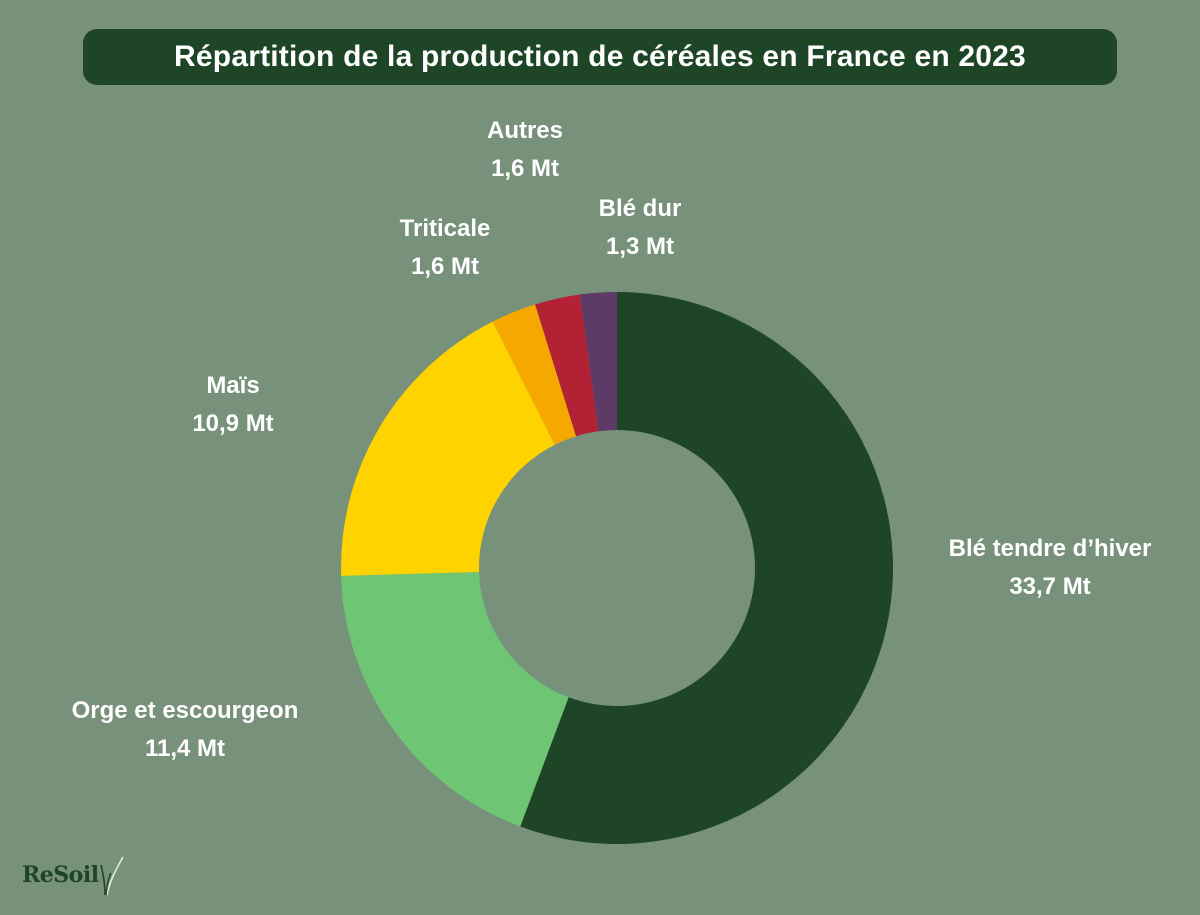 The width and height of the screenshot is (1200, 915). What do you see at coordinates (185, 730) in the screenshot?
I see `slice-label-orge: Orge et escourgeon 11,4 Mt` at bounding box center [185, 730].